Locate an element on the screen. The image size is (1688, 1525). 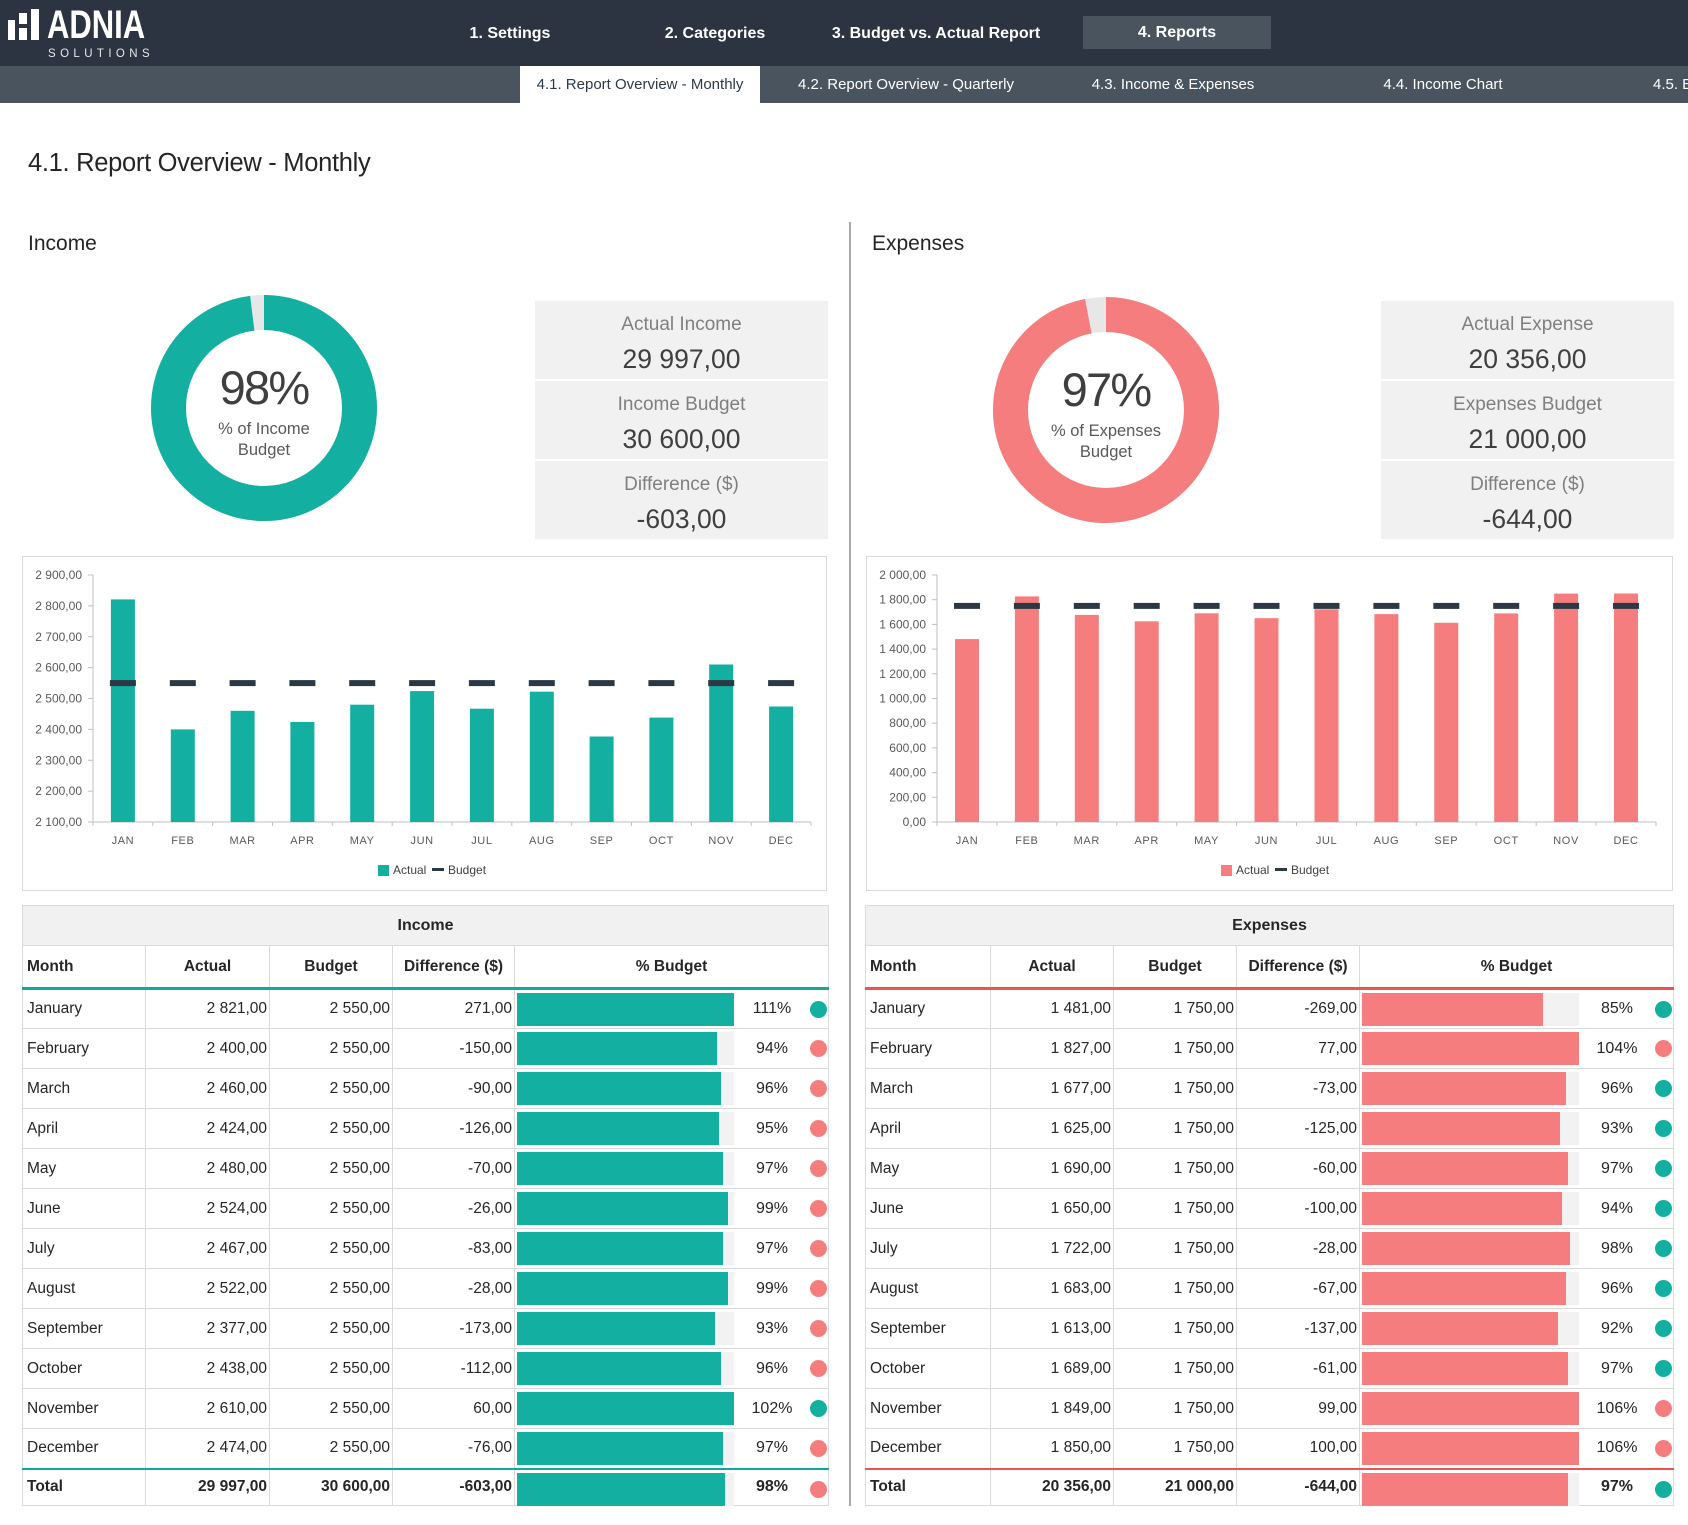
svg-text: 2 700,00 is located at coordinates (58, 637).